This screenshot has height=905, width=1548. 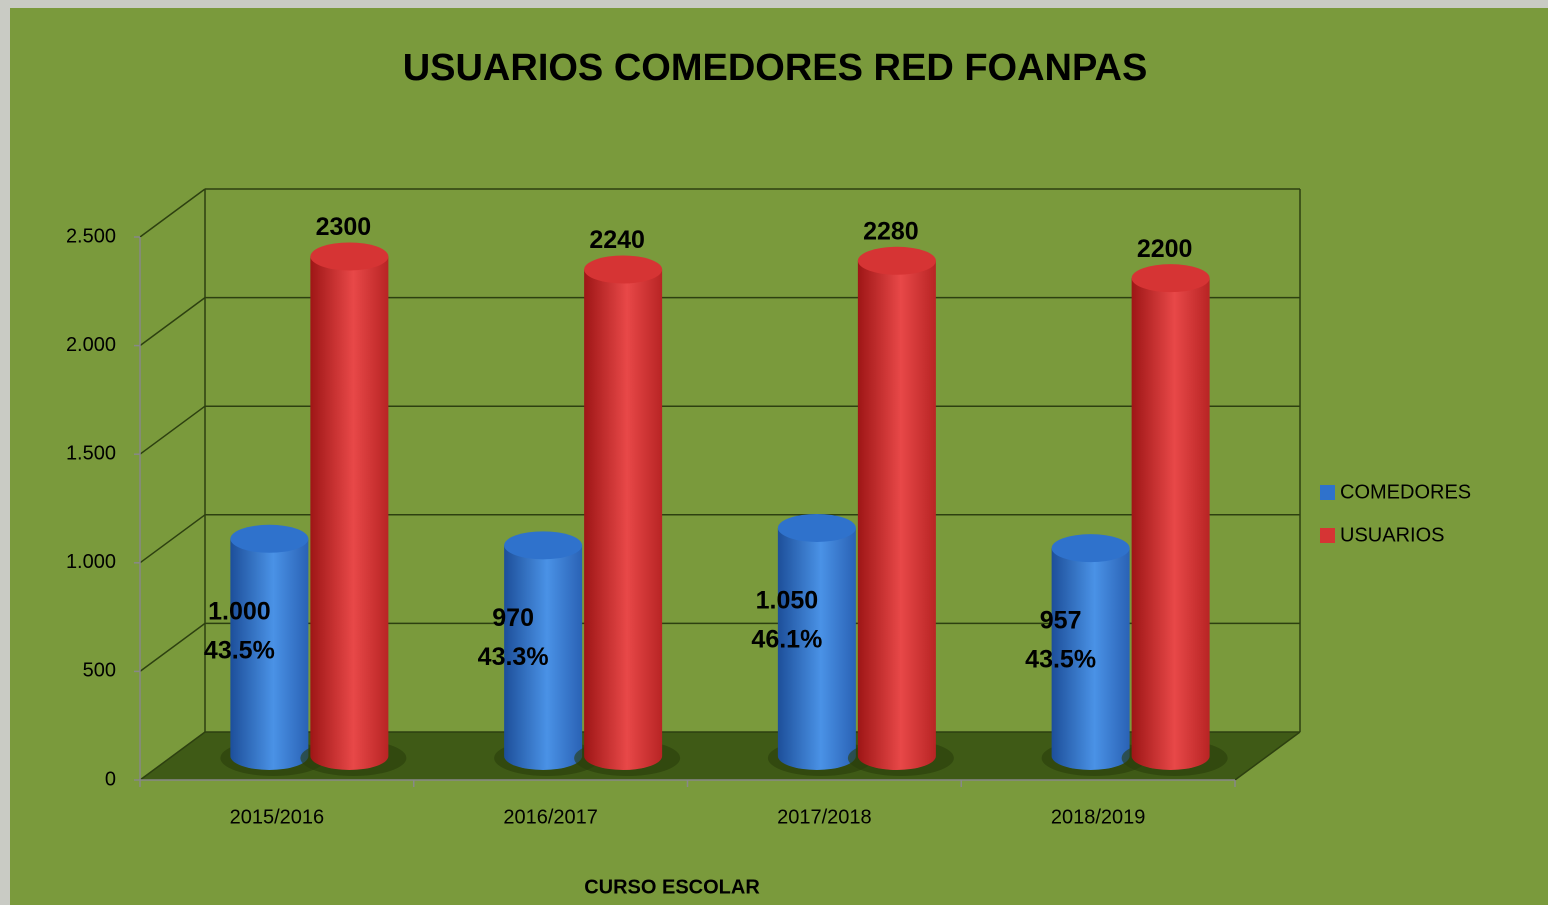 What do you see at coordinates (239, 611) in the screenshot?
I see `data-label: 1.000` at bounding box center [239, 611].